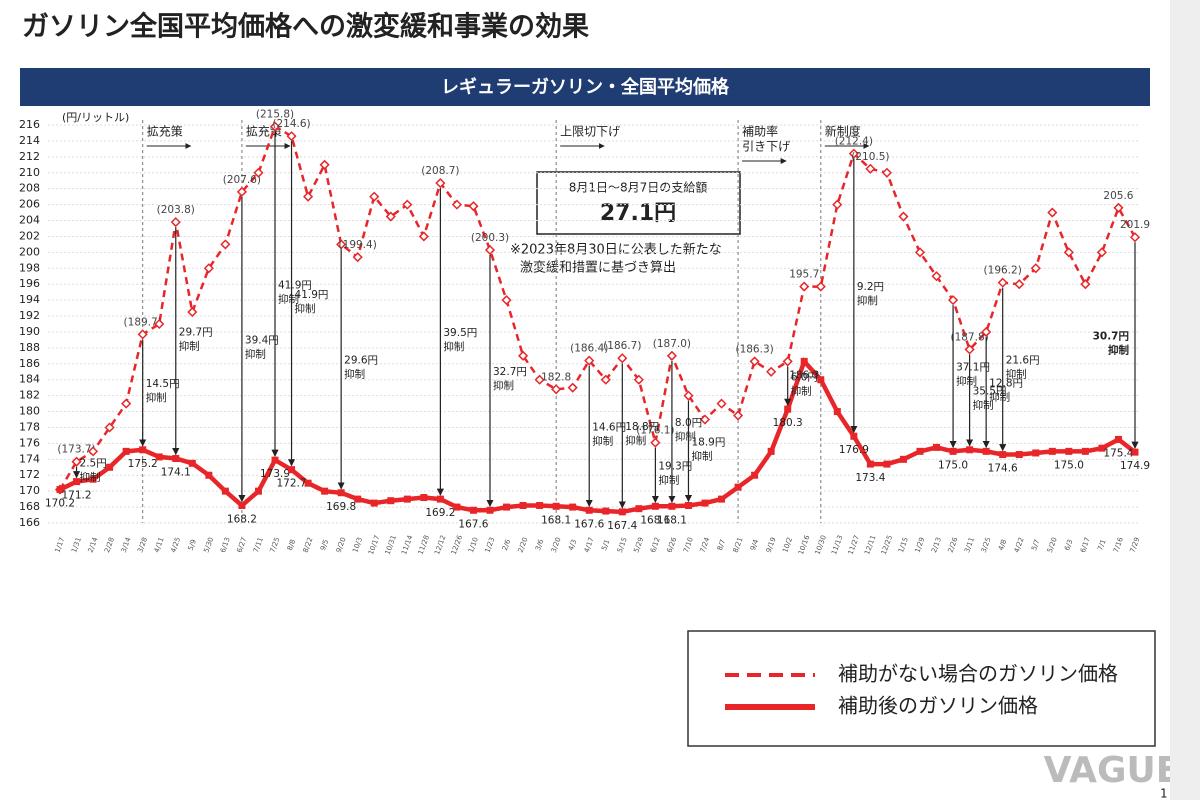 This screenshot has height=800, width=1200. I want to click on x-tick-label: 8/21, so click(738, 545).